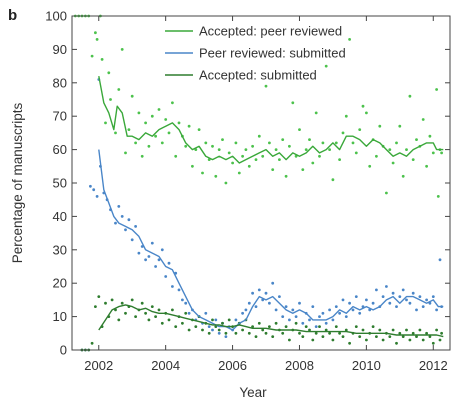 The width and height of the screenshot is (471, 405). Describe the element at coordinates (60, 116) in the screenshot. I see `y-tick-label: 70` at that location.